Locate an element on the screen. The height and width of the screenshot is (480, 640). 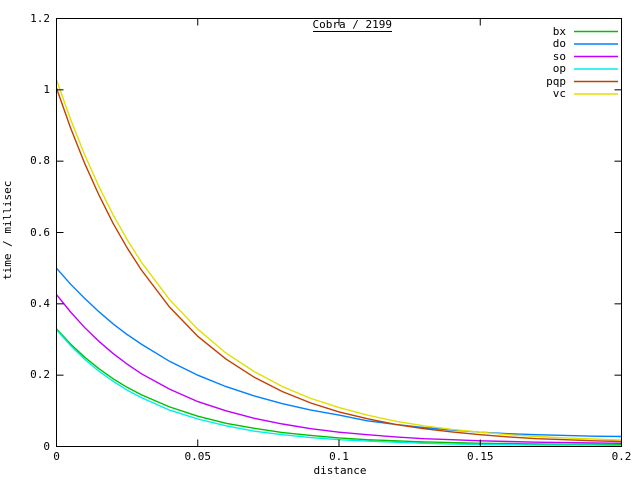
x-tick-label-0: 0 is located at coordinates (56, 456).